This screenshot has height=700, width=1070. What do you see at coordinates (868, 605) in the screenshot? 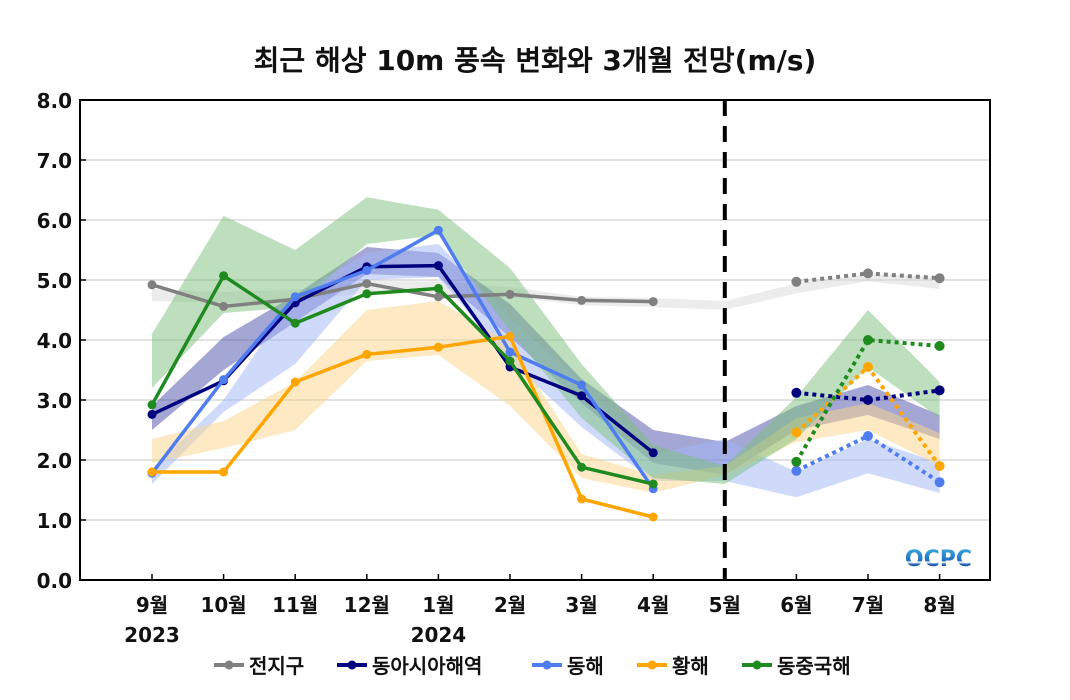
I see `x-tick-label: 7월` at bounding box center [868, 605].